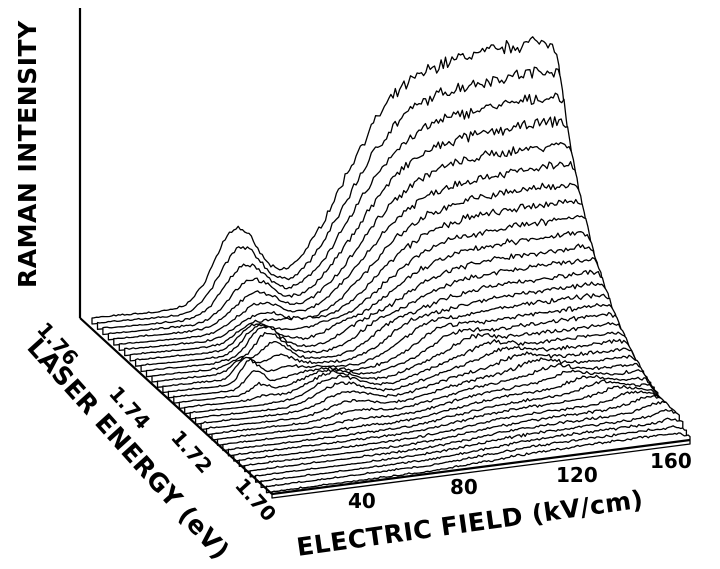 The height and width of the screenshot is (569, 720). I want to click on y-axis-line, so click(176, 406).